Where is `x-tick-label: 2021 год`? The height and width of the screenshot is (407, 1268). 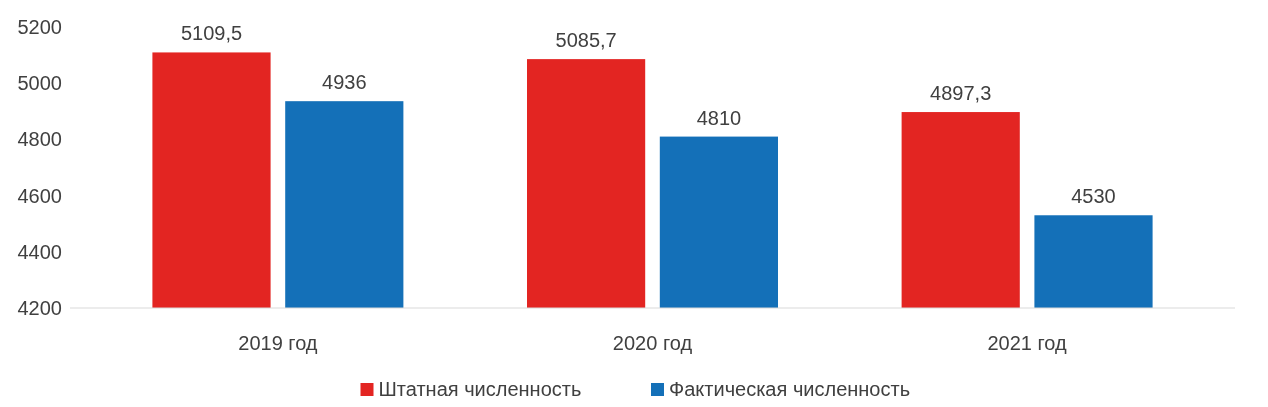 x-tick-label: 2021 год is located at coordinates (1027, 343).